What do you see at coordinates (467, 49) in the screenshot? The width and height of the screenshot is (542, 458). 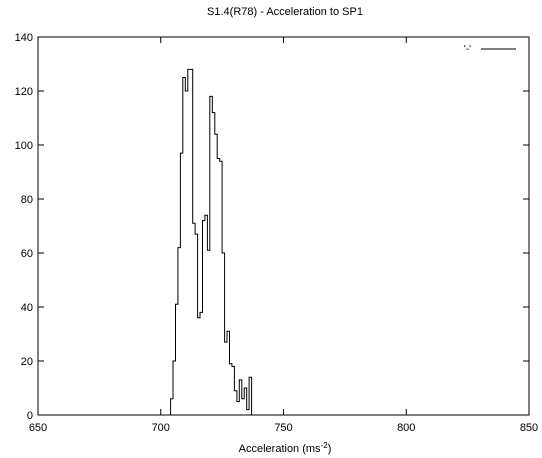 I see `legend-label: '-'` at bounding box center [467, 49].